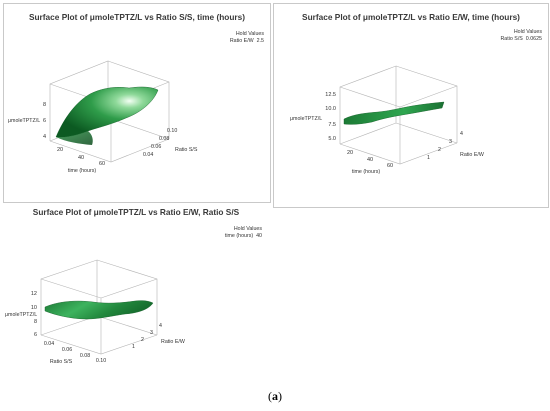 Image resolution: width=550 pixels, height=411 pixels. Describe the element at coordinates (370, 160) in the screenshot. I see `plot-2-x-tick: 40` at that location.